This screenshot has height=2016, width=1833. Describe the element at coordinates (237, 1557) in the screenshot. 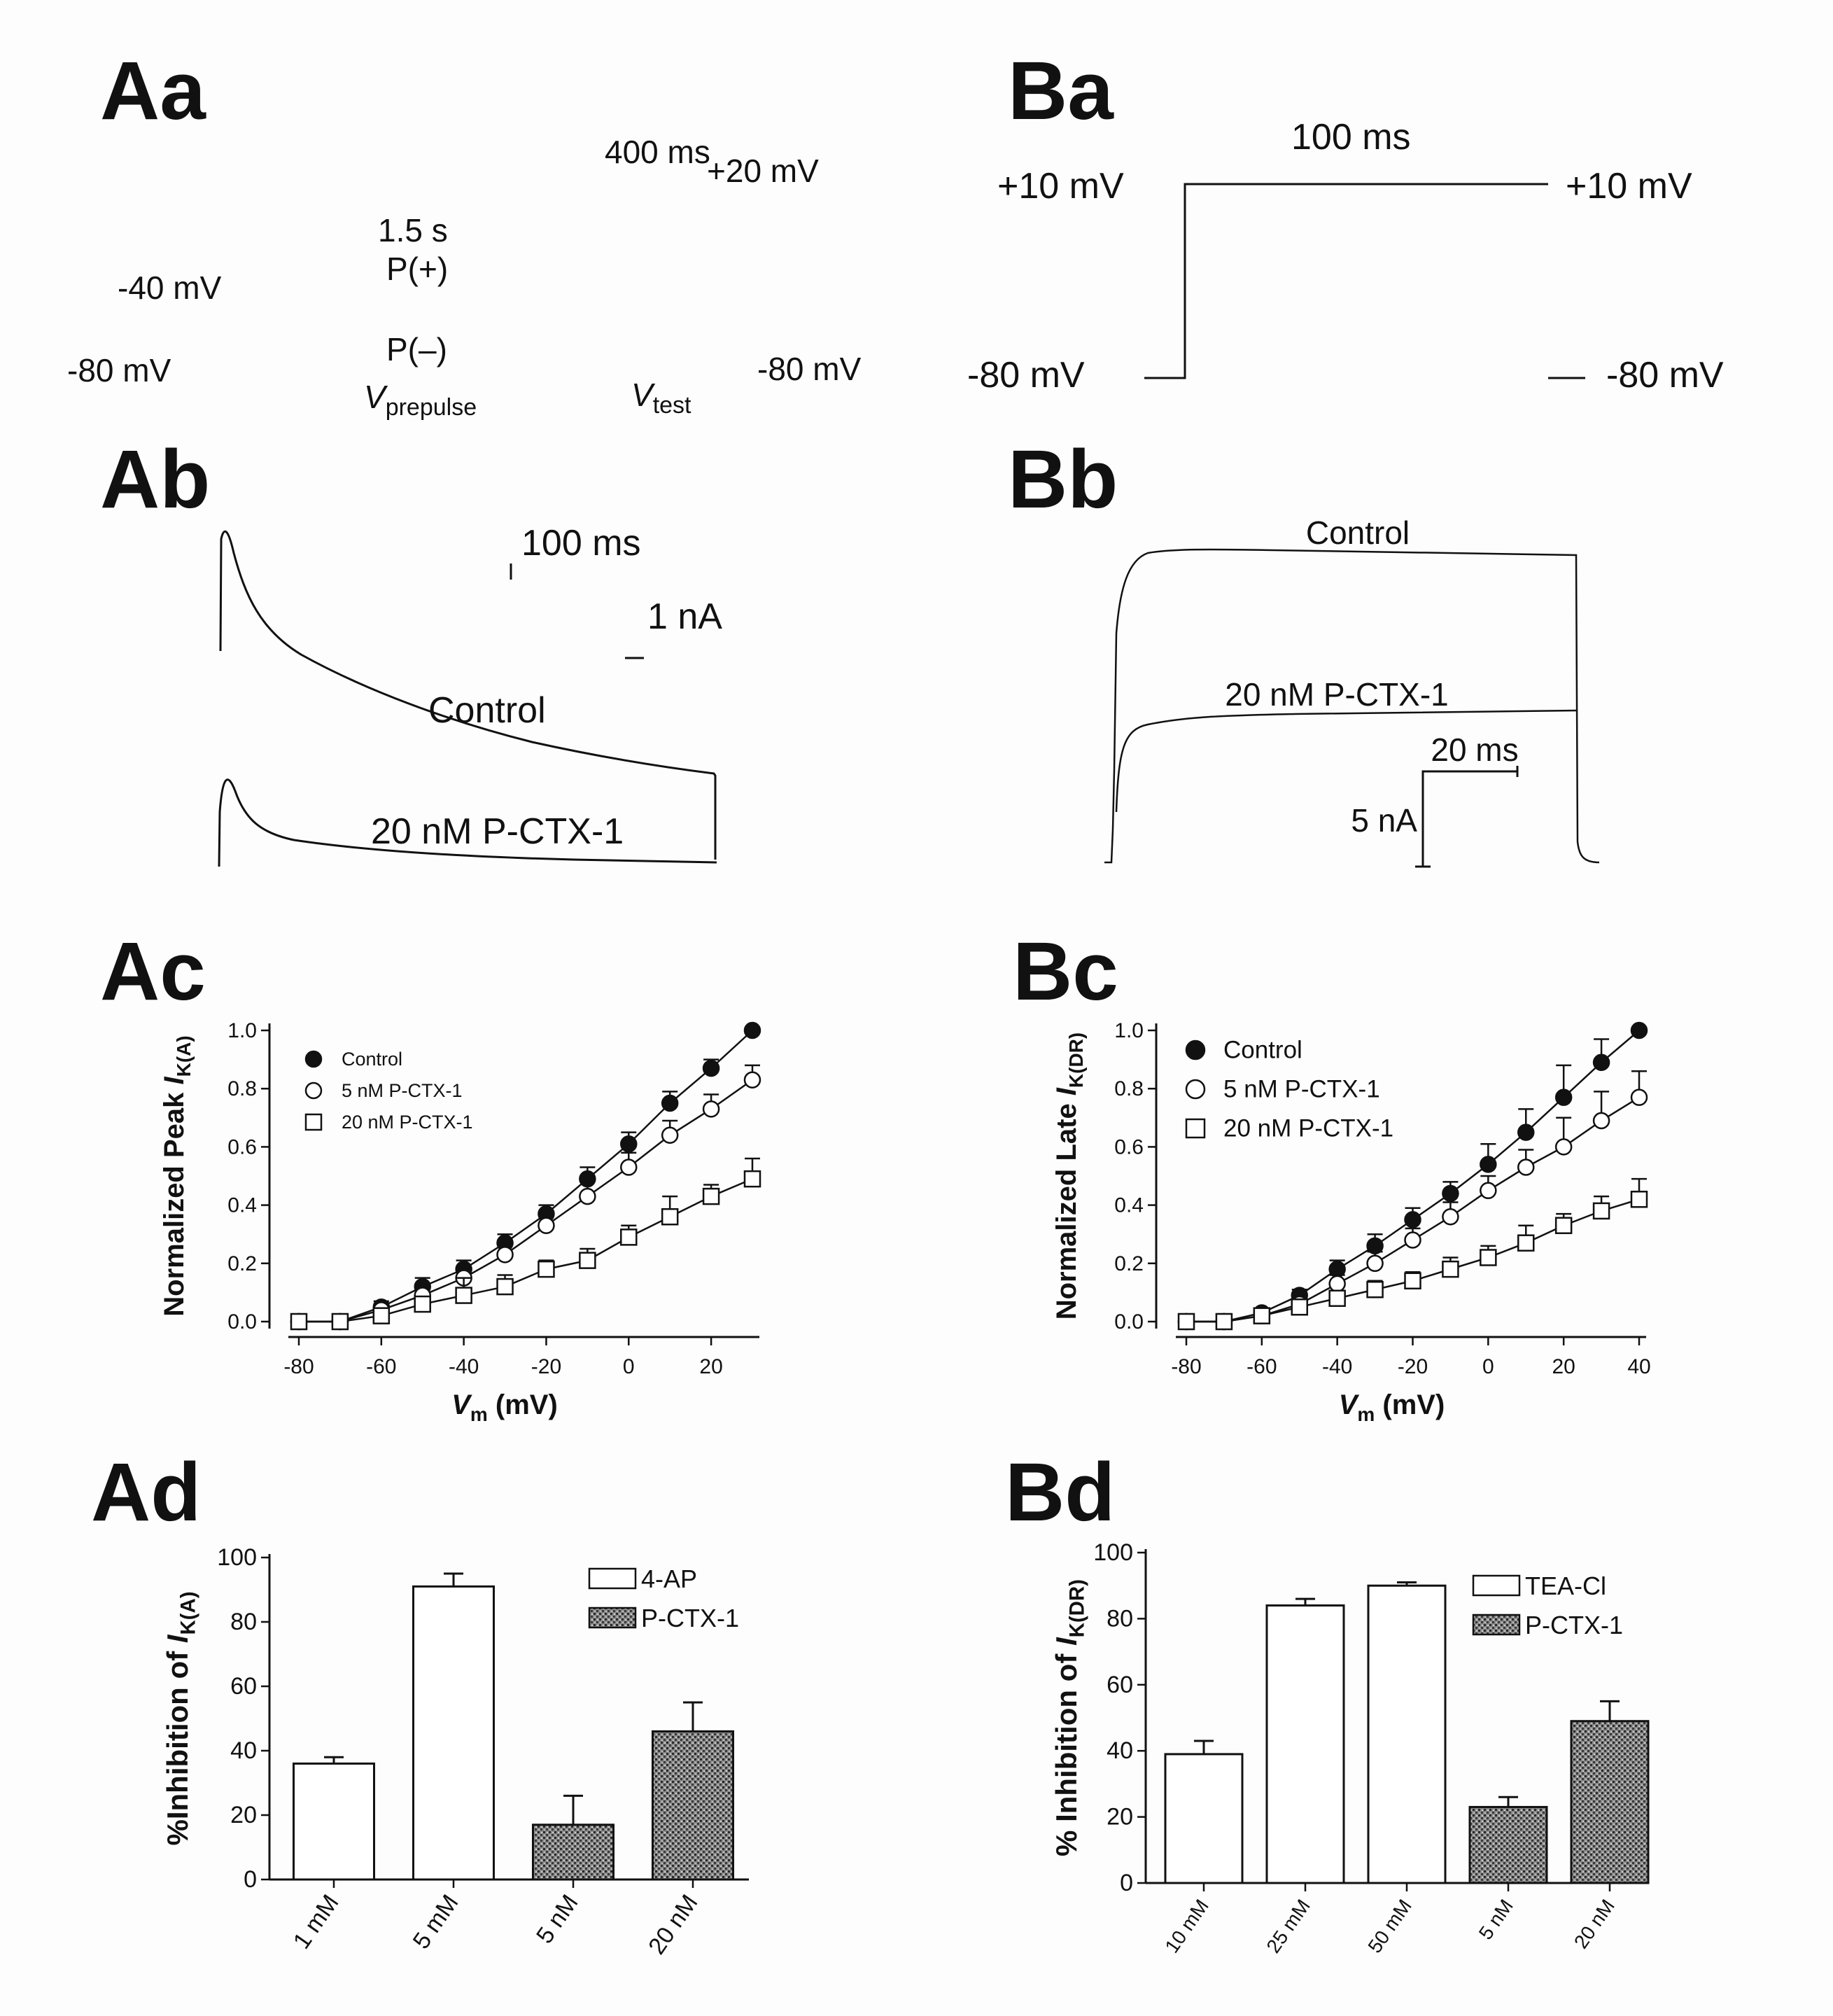

I see `y-tick-label: 100` at that location.